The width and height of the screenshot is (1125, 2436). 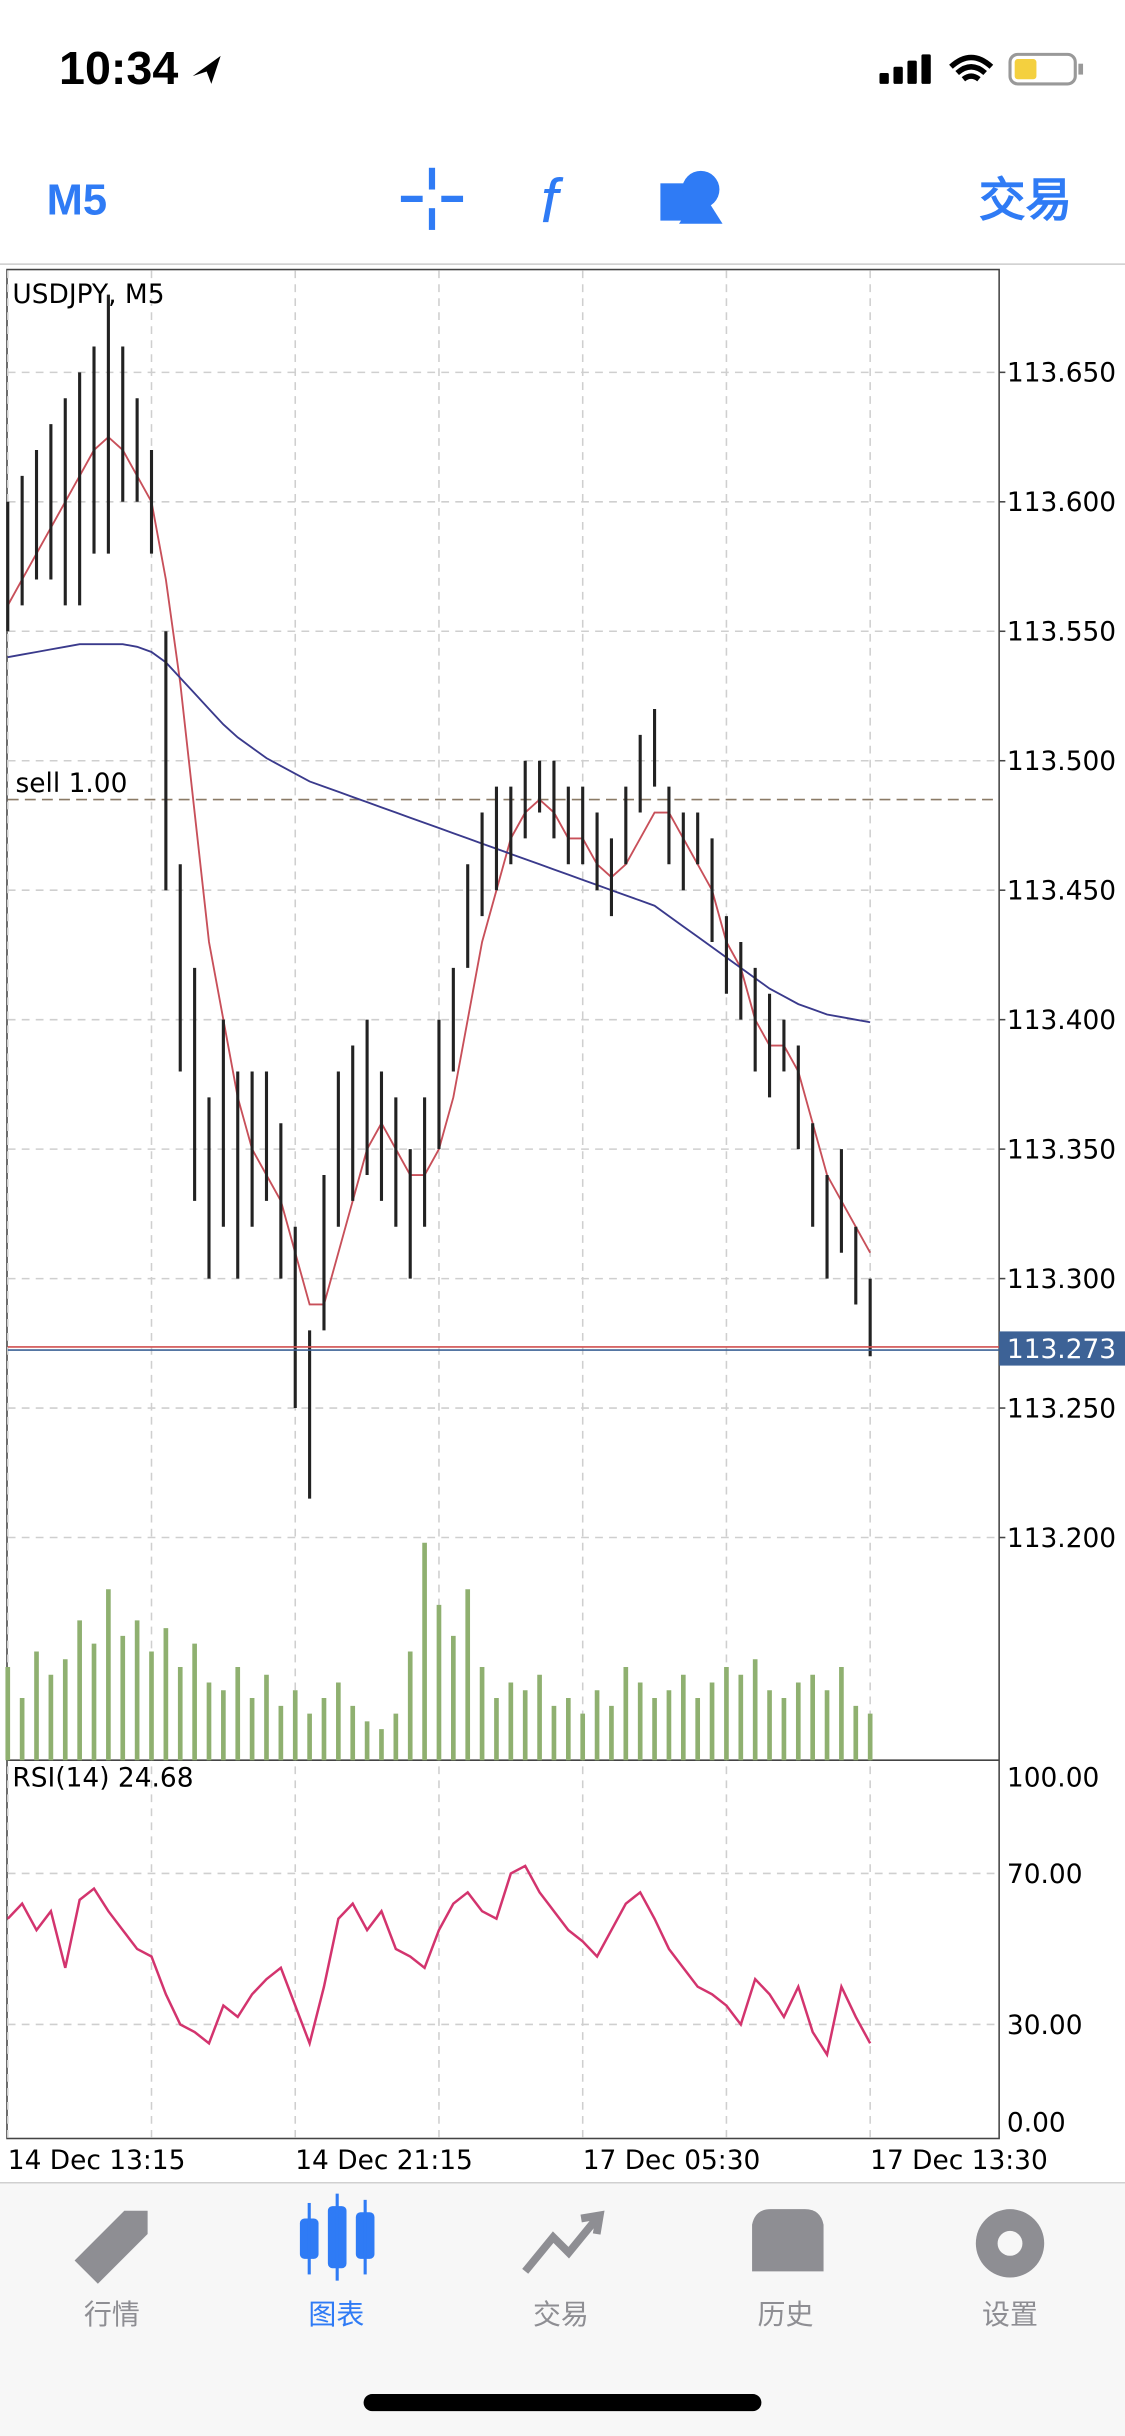 I want to click on indicators-button: f, so click(x=552, y=201).